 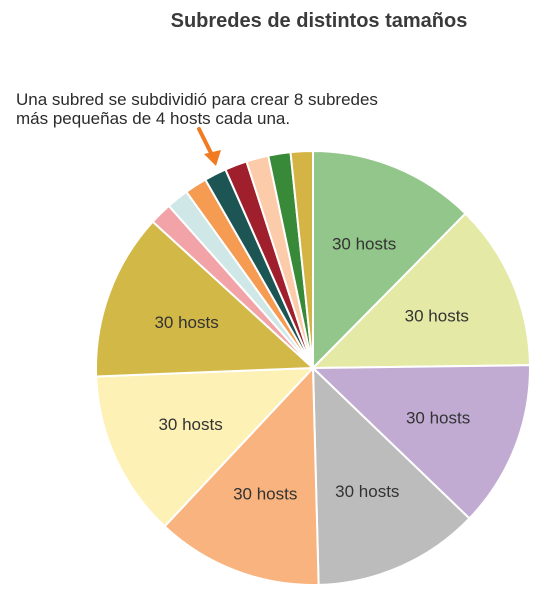 I want to click on slice-label-6: 30 hosts, so click(x=190, y=424).